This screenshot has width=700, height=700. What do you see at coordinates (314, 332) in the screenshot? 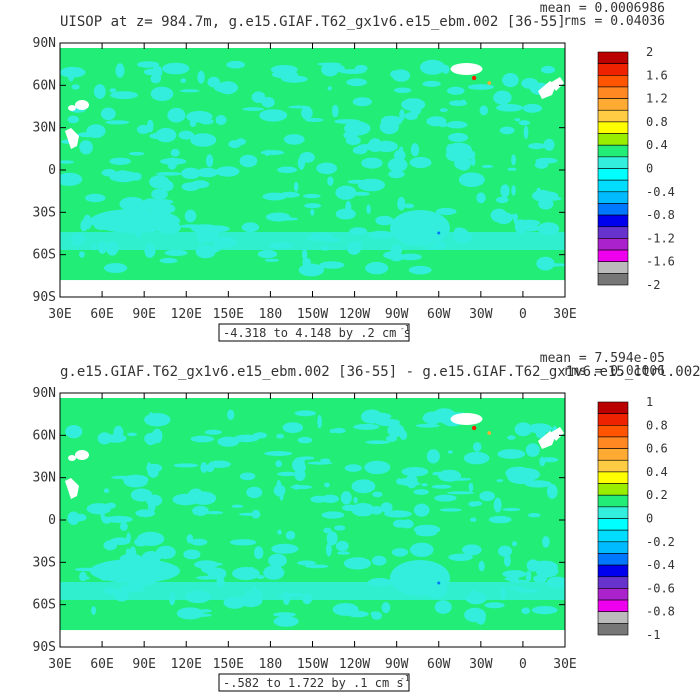
I see `range-box-frame` at bounding box center [314, 332].